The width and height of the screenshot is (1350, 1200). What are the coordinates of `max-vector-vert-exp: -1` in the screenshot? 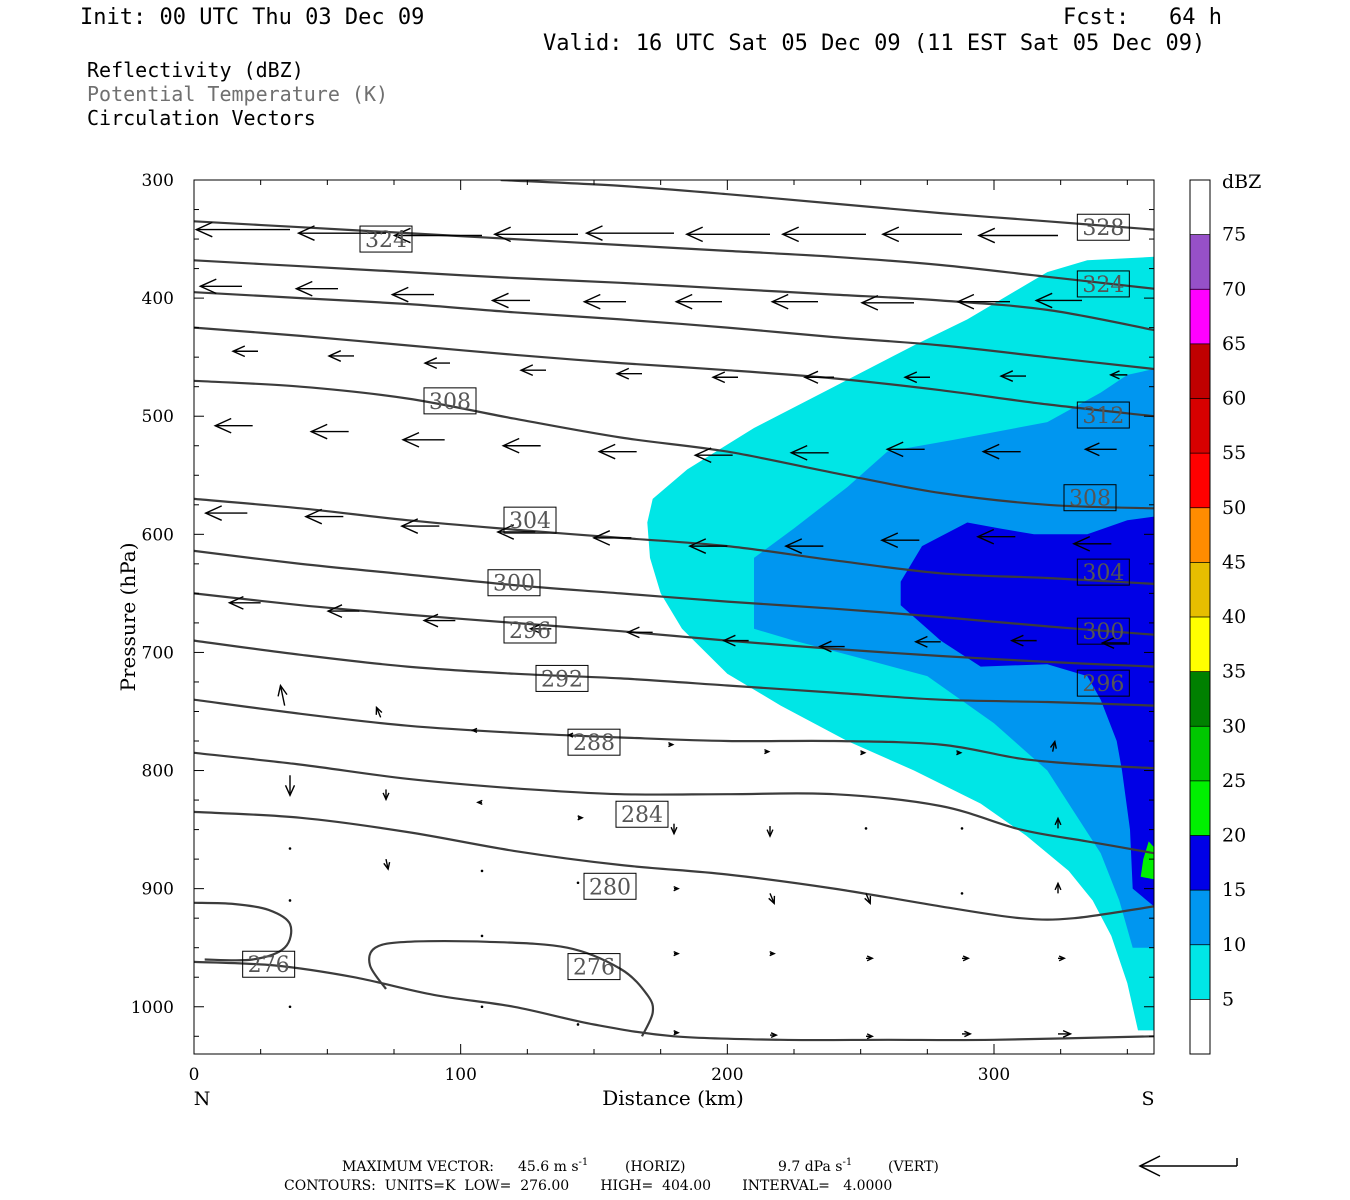 It's located at (847, 1162).